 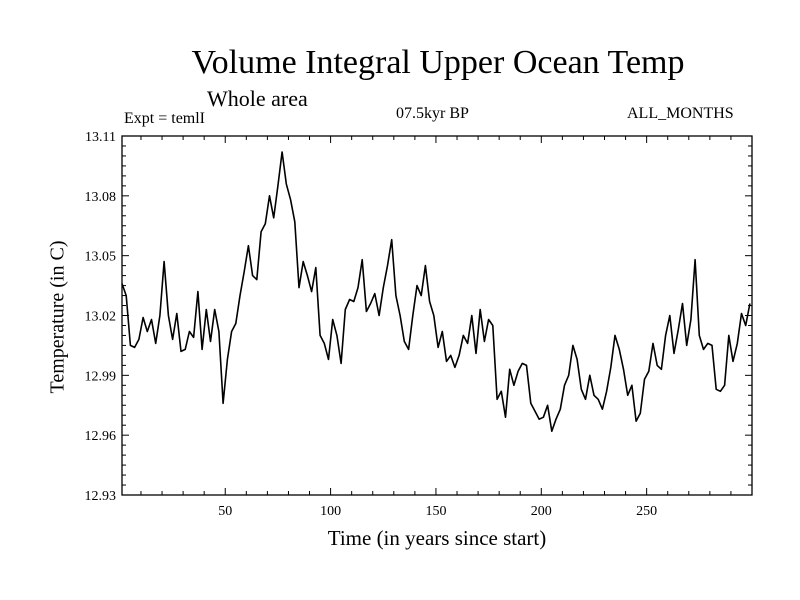 I want to click on y-tick-label: 12.93, so click(x=101, y=496).